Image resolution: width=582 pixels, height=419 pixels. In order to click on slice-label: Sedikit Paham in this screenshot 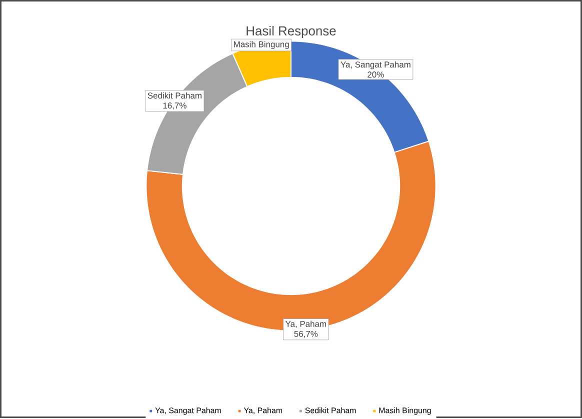, I will do `click(175, 95)`.